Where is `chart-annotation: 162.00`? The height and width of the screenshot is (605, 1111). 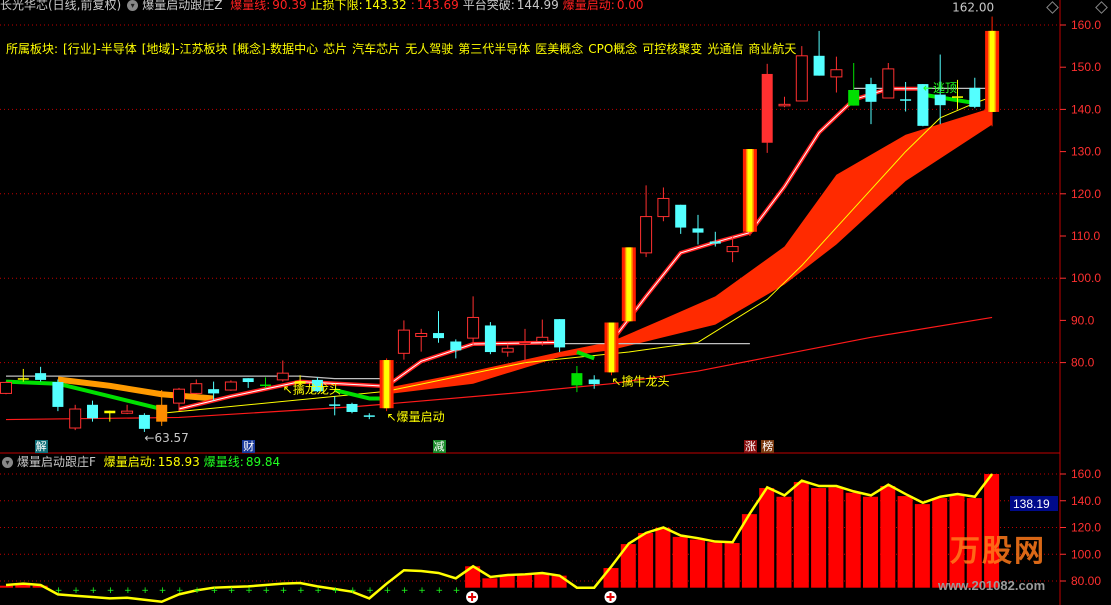 chart-annotation: 162.00 is located at coordinates (973, 8).